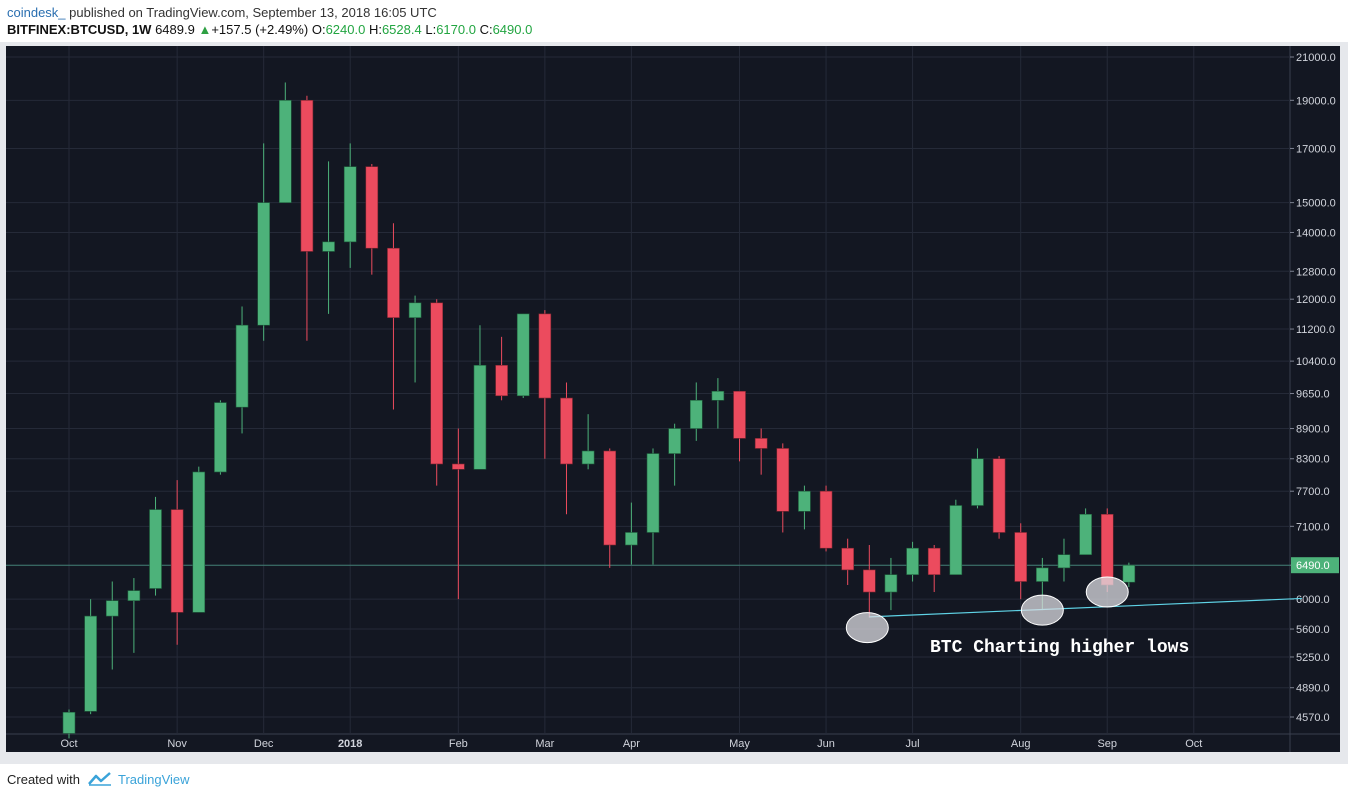  What do you see at coordinates (205, 29) in the screenshot?
I see `up-arrow-icon: ▲` at bounding box center [205, 29].